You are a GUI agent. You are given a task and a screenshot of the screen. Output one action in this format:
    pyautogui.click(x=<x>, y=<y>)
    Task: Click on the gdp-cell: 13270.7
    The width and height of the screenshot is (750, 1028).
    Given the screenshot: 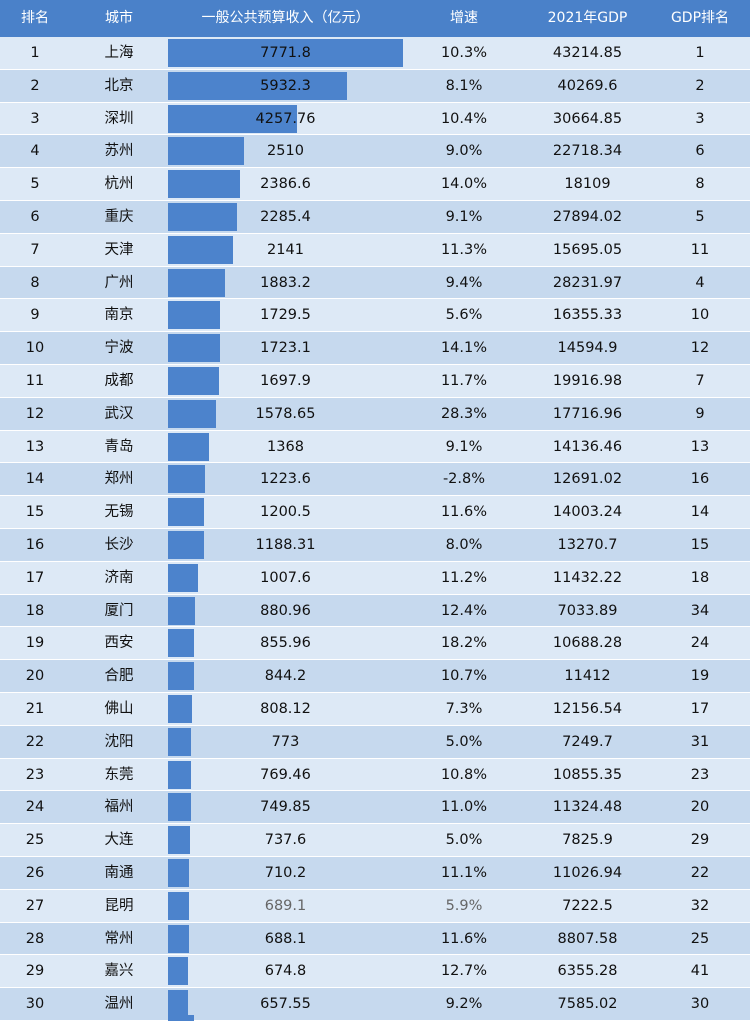 What is the action you would take?
    pyautogui.click(x=587, y=544)
    